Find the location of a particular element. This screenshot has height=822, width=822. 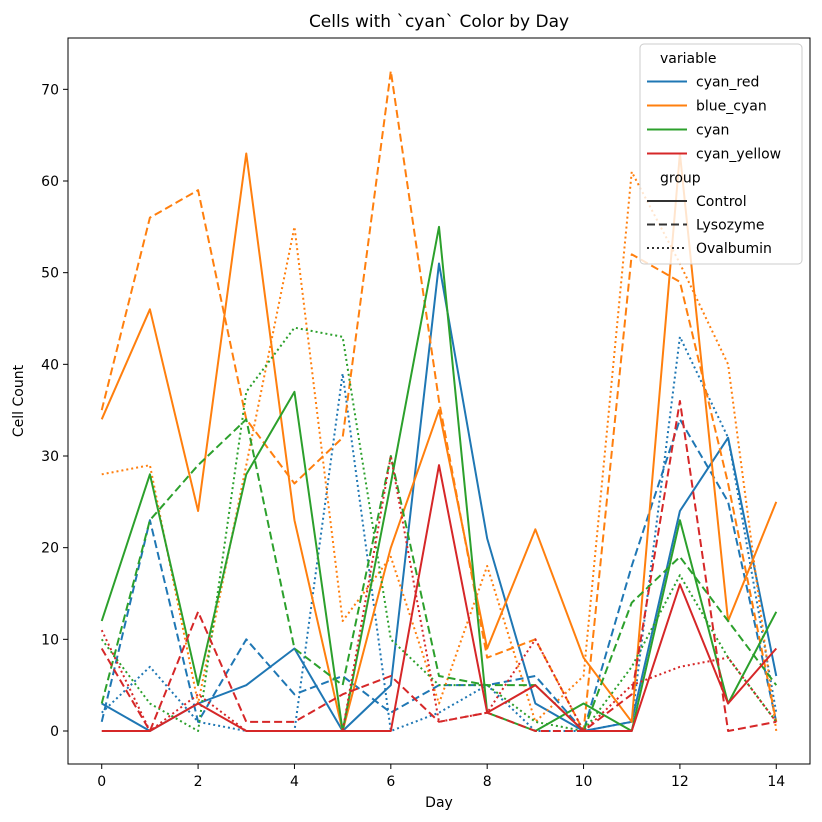

x-axis: 0 2 4 6 8 10 12 14 is located at coordinates (441, 777).